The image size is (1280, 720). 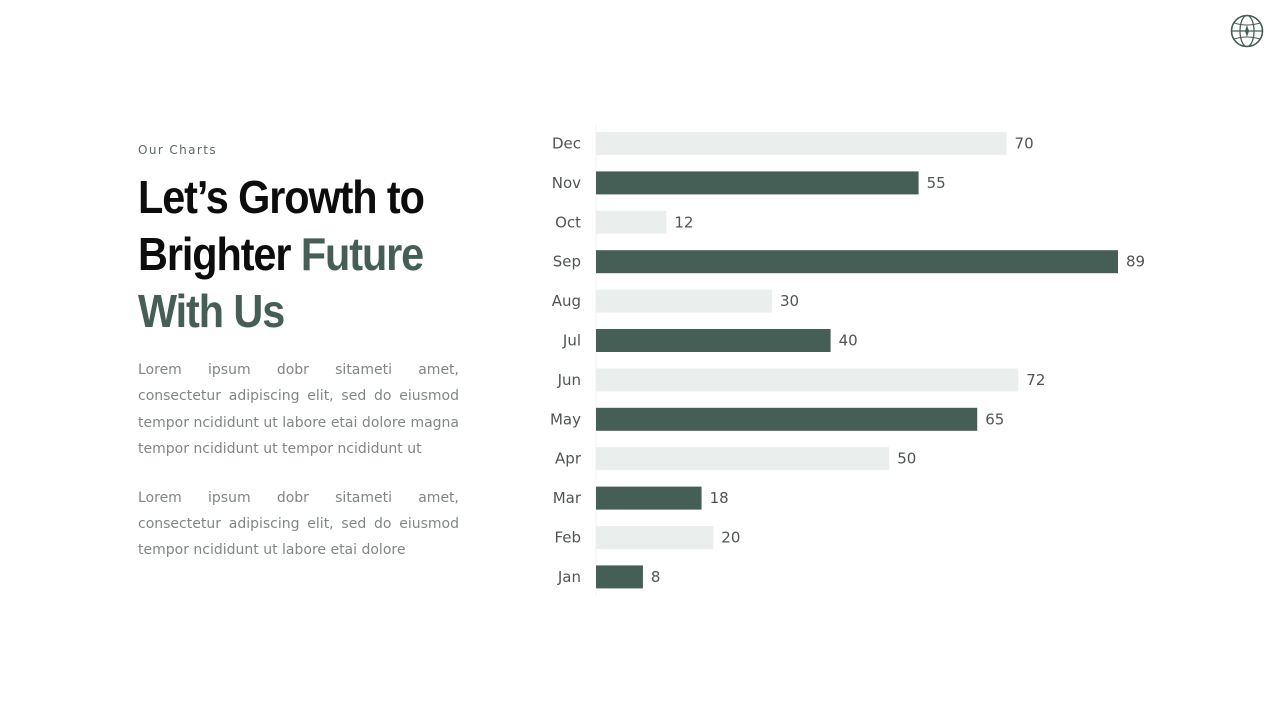 What do you see at coordinates (1035, 380) in the screenshot?
I see `value-label-jun: 72` at bounding box center [1035, 380].